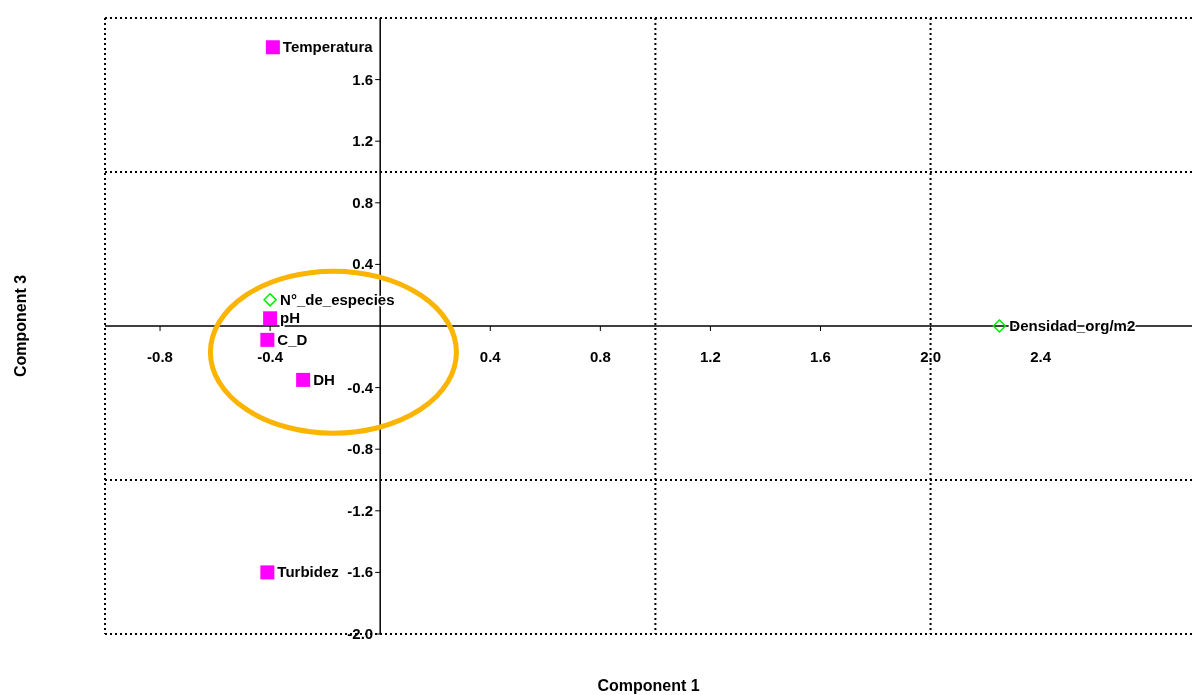 The width and height of the screenshot is (1192, 695). I want to click on x-tick-label: -0.4, so click(270, 356).